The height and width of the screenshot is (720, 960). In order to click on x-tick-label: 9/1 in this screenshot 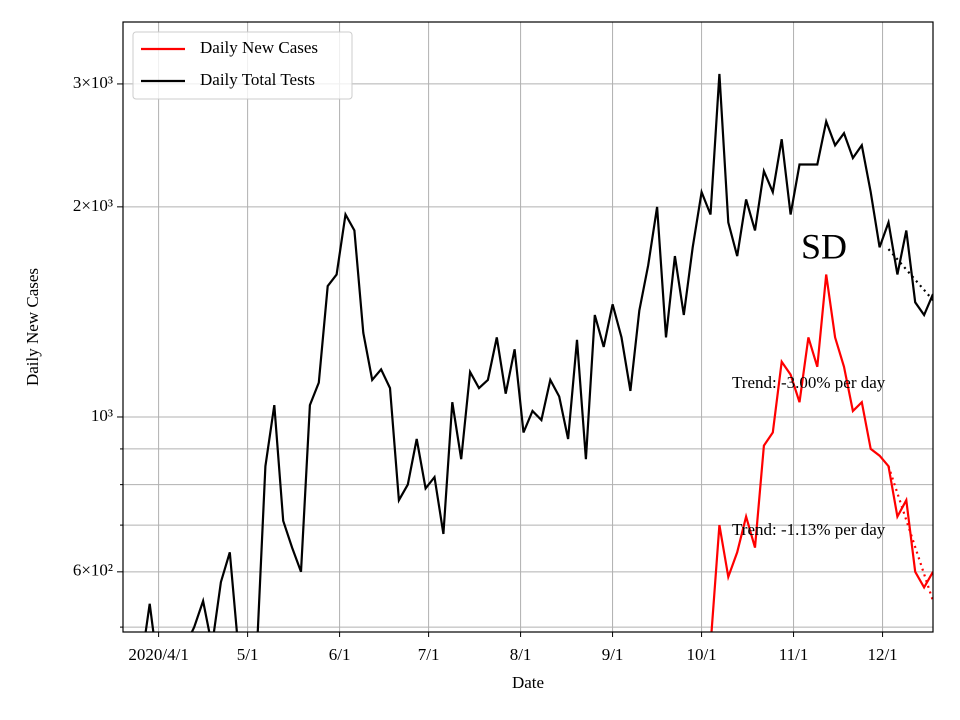, I will do `click(613, 654)`.